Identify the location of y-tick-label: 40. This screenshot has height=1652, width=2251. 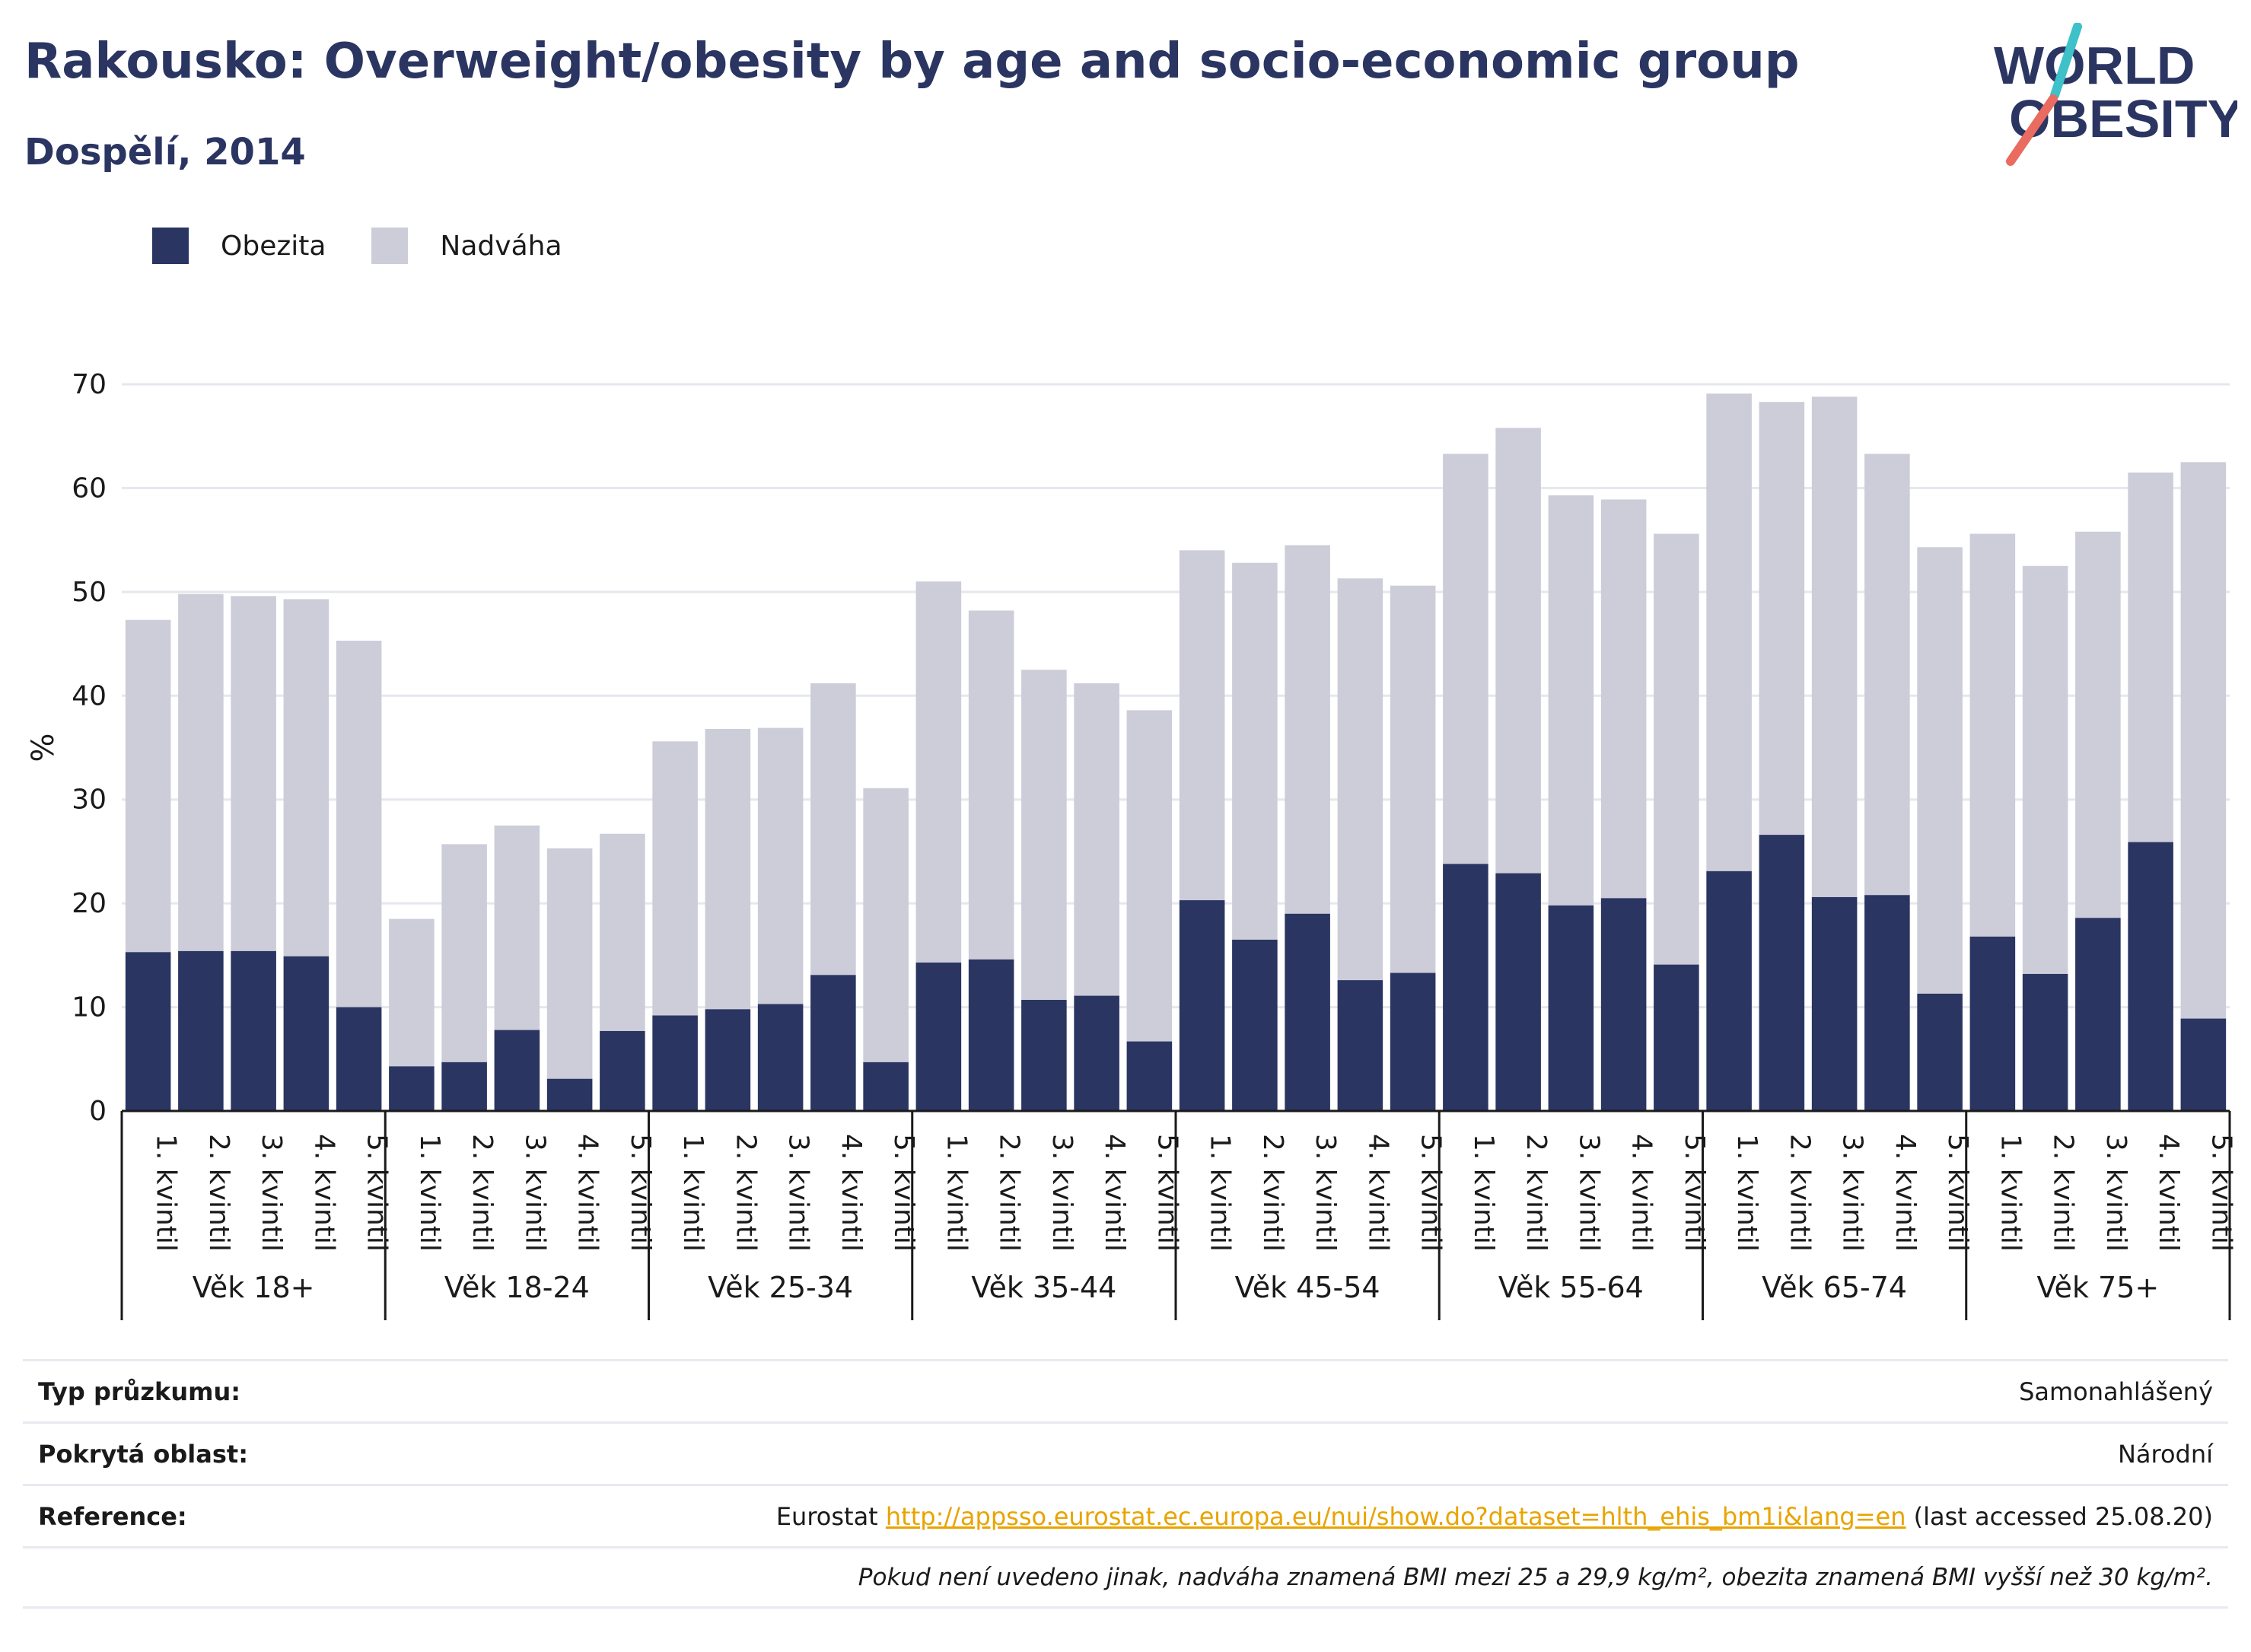
(89, 695).